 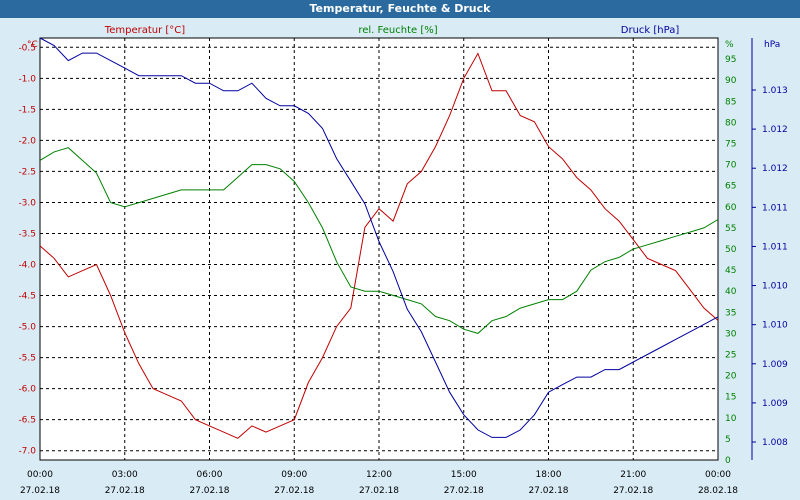 I want to click on temperature-tick-label: -4.5, so click(x=27, y=297).